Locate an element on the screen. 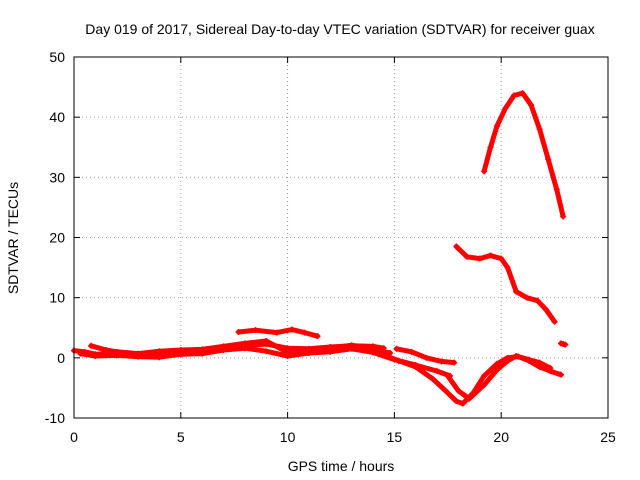 Image resolution: width=640 pixels, height=480 pixels. y-tick-label: -10 is located at coordinates (55, 418).